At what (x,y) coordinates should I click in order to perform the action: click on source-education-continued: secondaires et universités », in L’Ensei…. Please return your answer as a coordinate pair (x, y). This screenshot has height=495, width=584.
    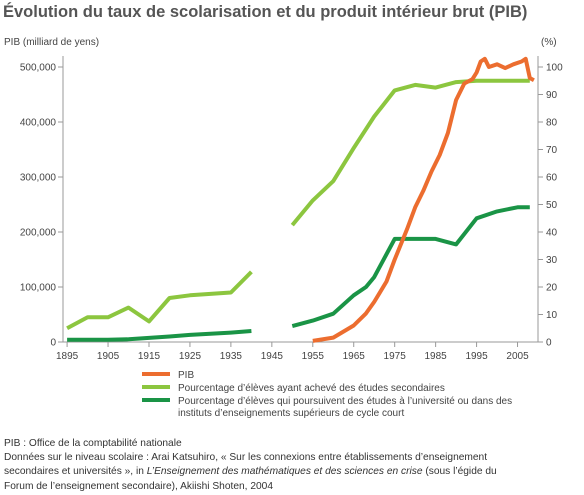
    Looking at the image, I should click on (293, 472).